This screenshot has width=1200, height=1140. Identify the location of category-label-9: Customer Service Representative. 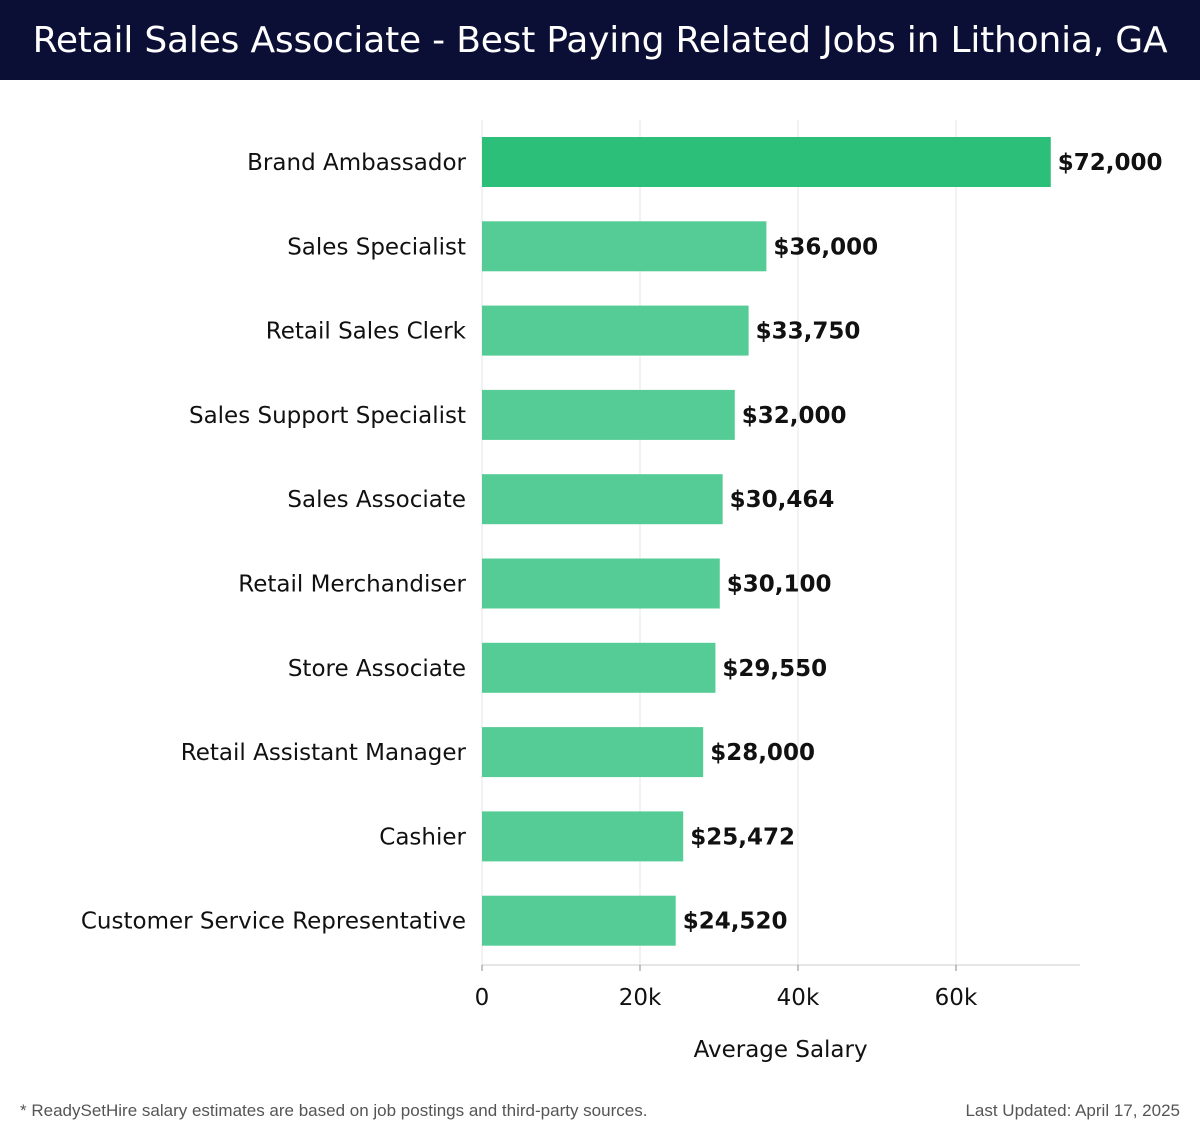
(273, 922).